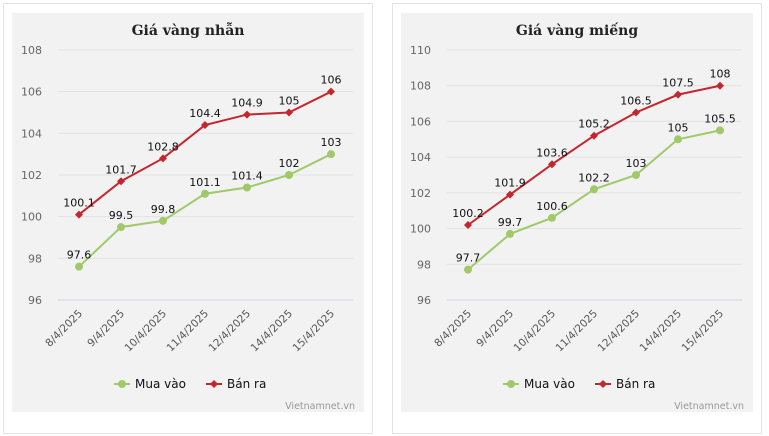  What do you see at coordinates (79, 255) in the screenshot?
I see `data-label: 97.6` at bounding box center [79, 255].